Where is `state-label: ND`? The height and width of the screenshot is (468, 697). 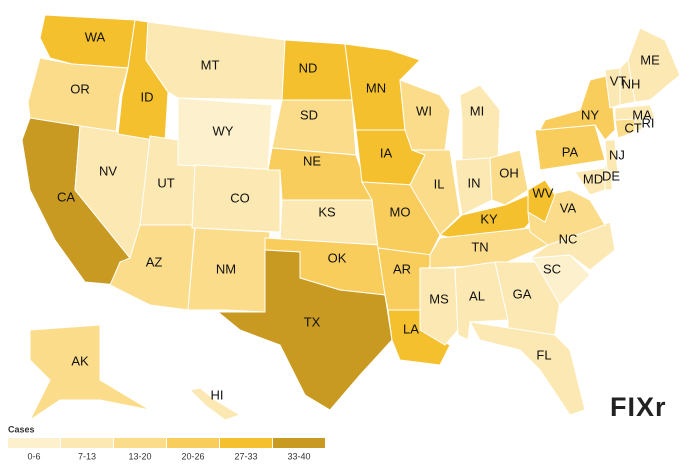
state-label: ND is located at coordinates (308, 67).